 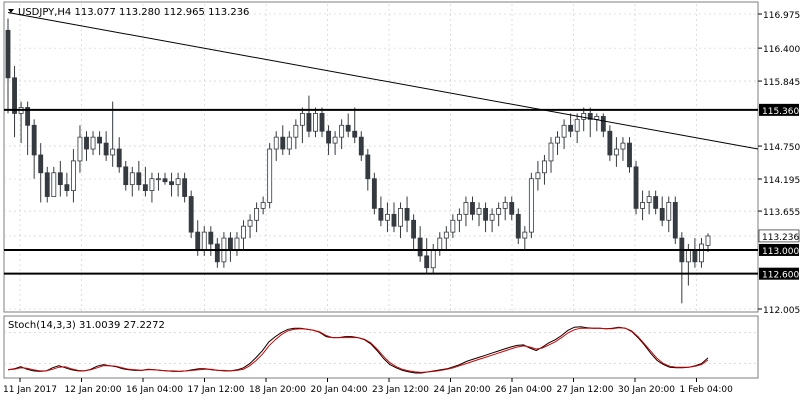 What do you see at coordinates (277, 390) in the screenshot?
I see `time-tick-label: 18 Jan 20:00` at bounding box center [277, 390].